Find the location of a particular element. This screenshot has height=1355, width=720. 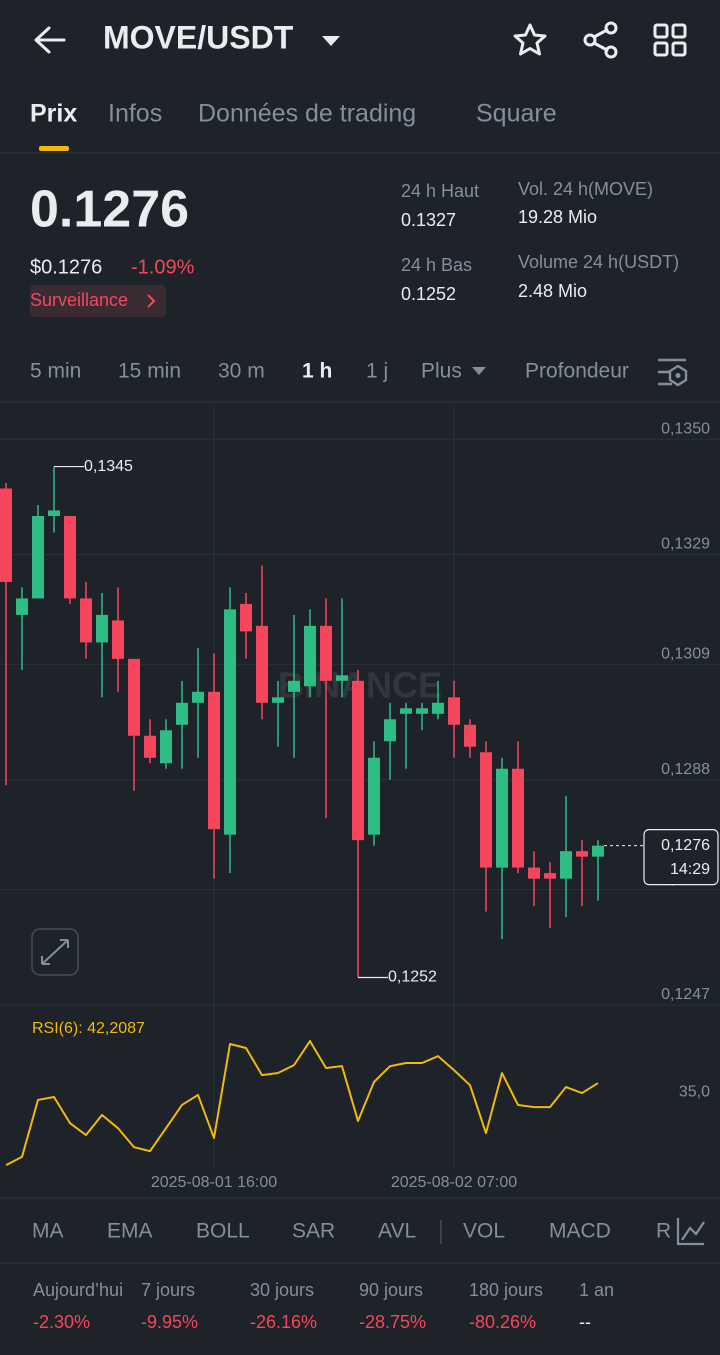

indicator: EMA is located at coordinates (130, 1231).